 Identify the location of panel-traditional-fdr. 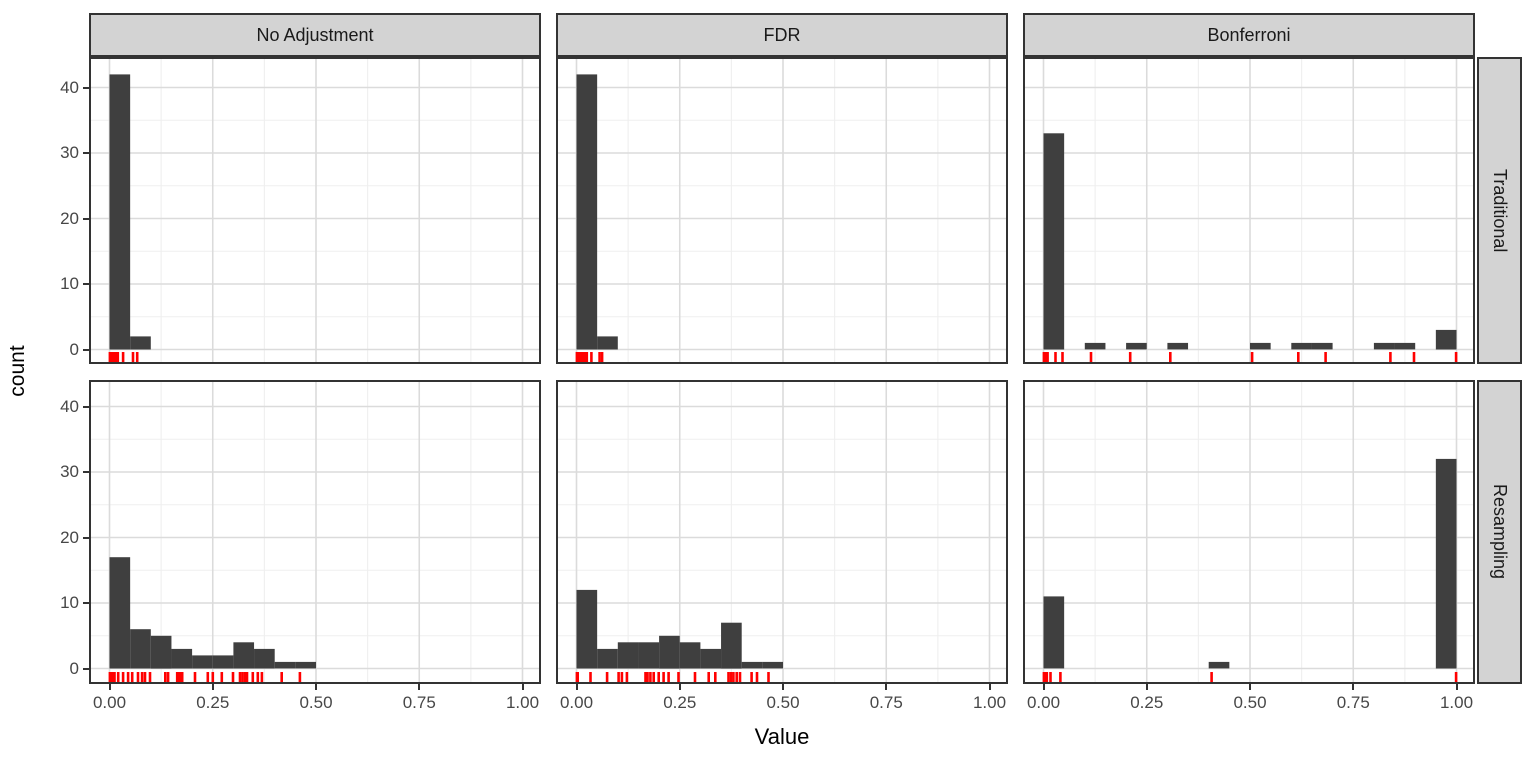
(782, 210).